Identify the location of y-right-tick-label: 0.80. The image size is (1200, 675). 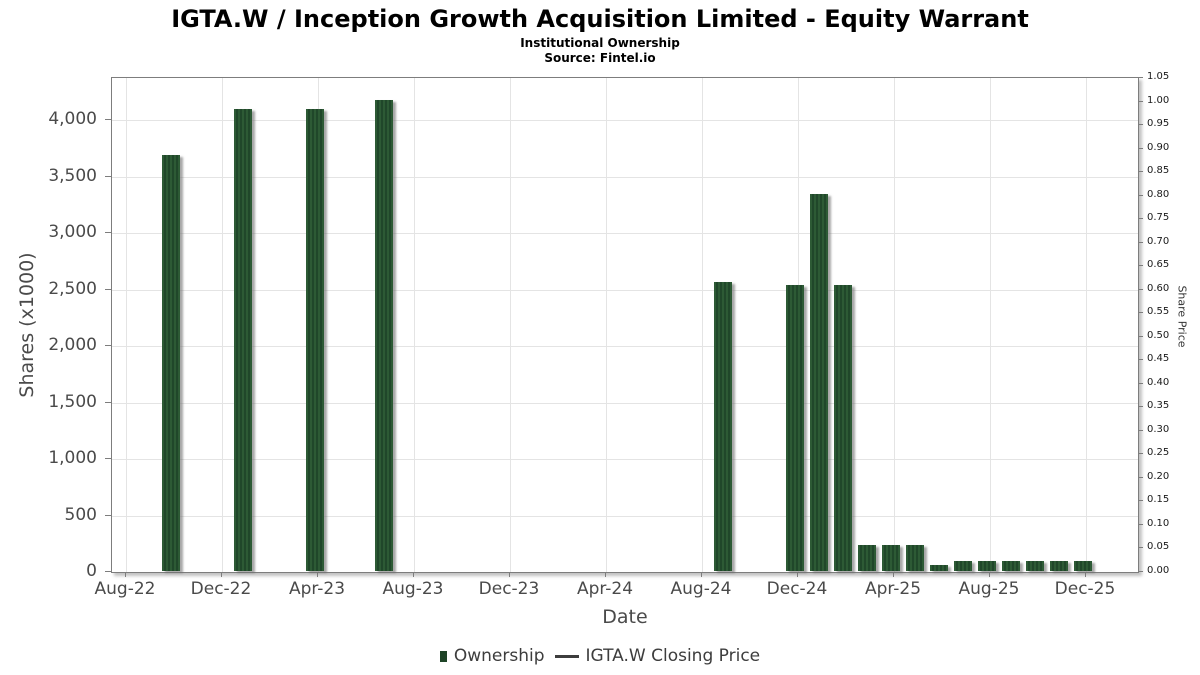
(1158, 194).